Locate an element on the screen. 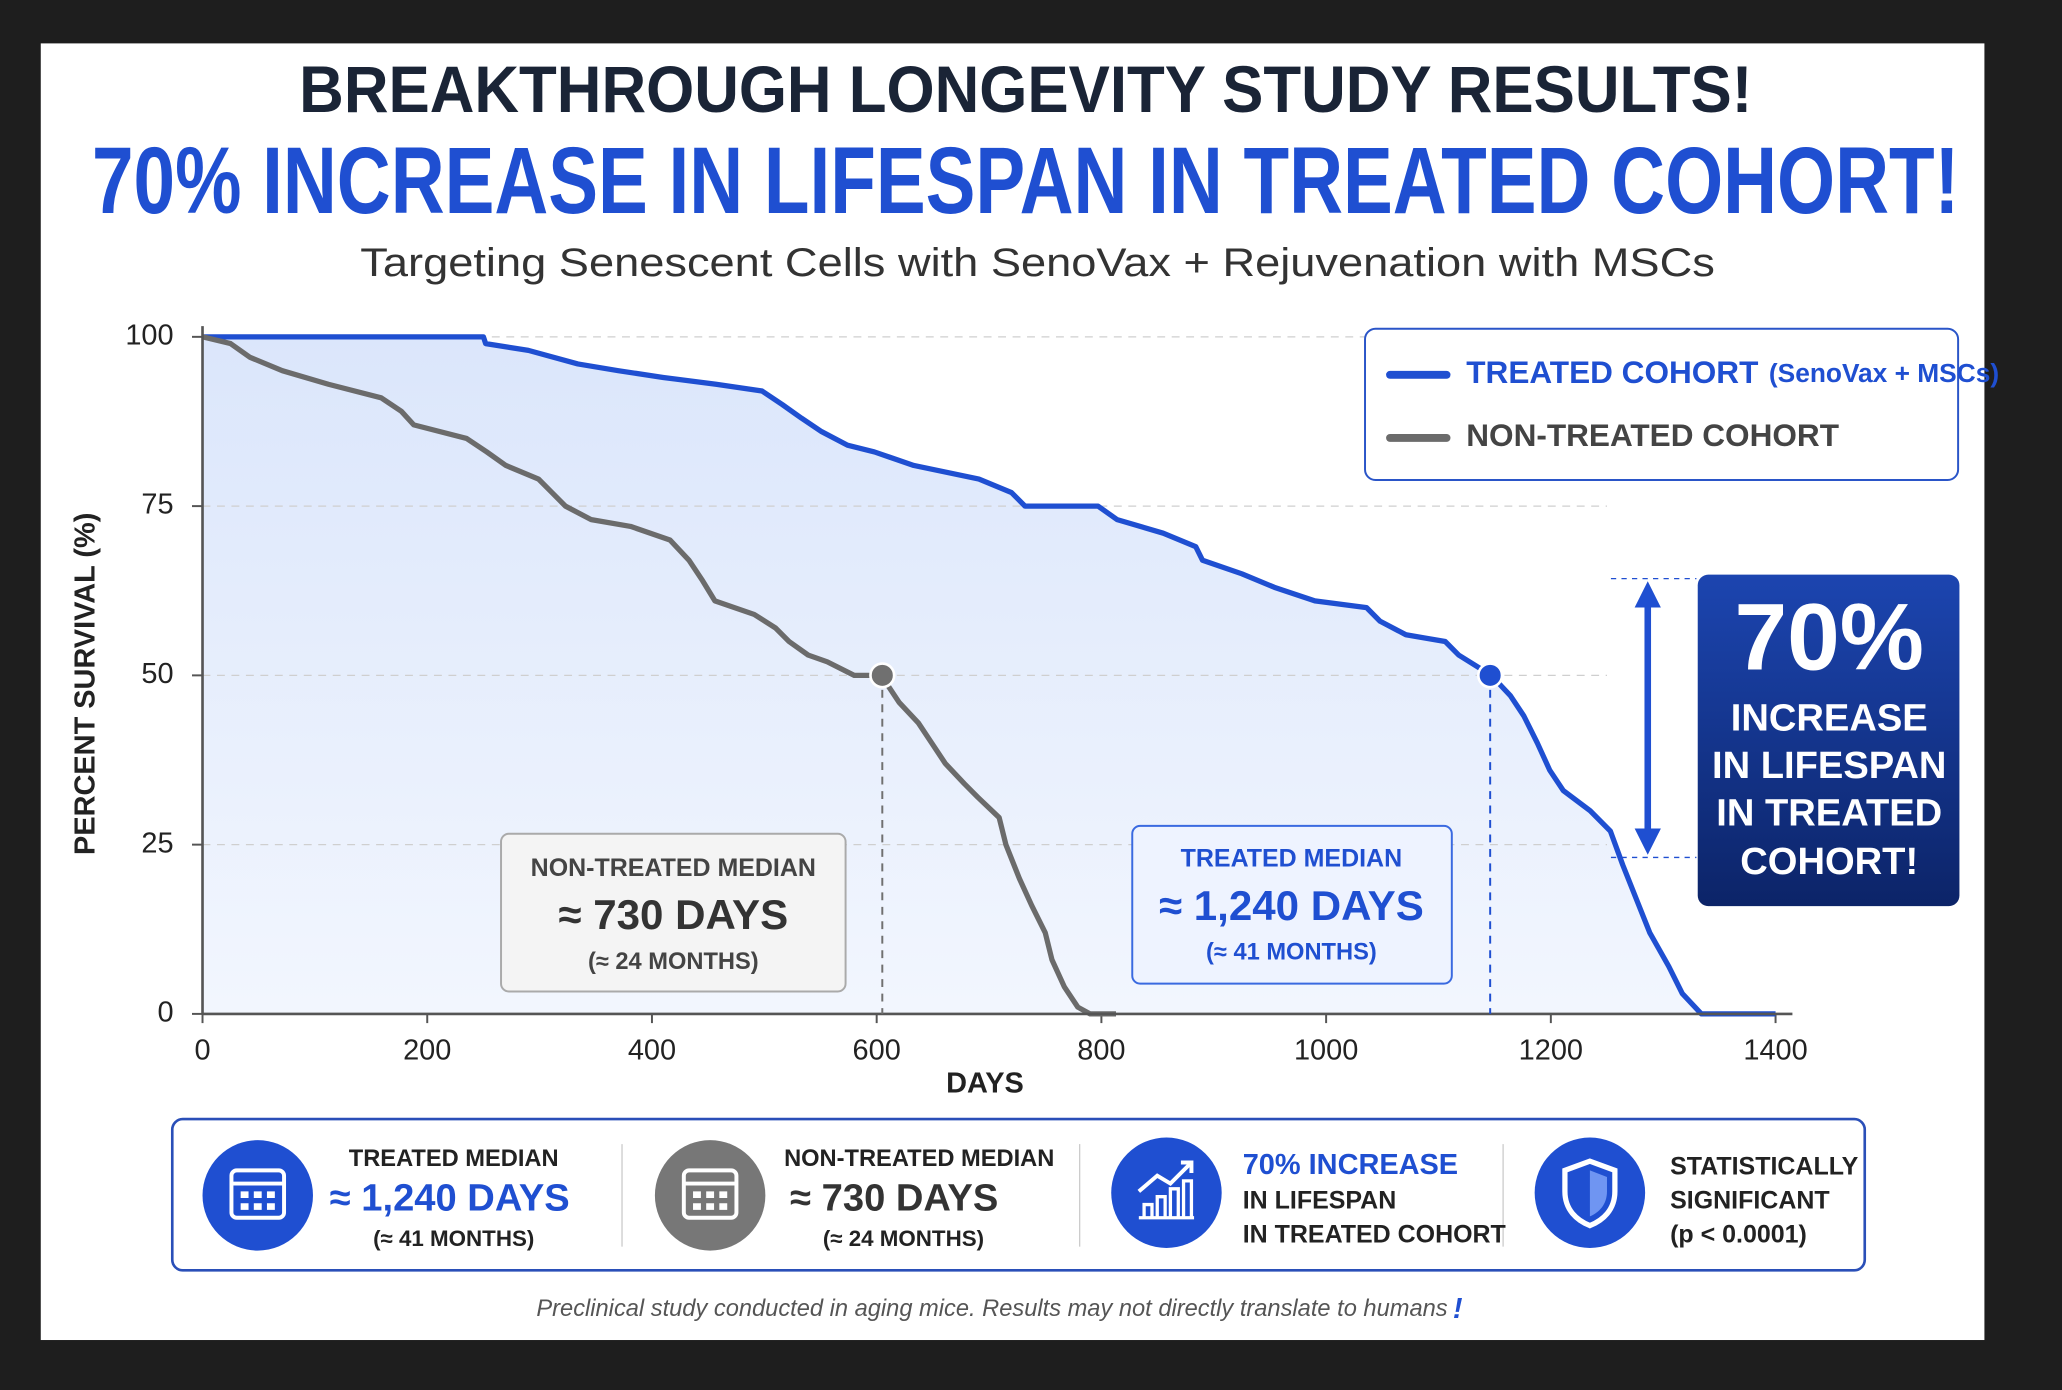  summary-value: ≈ 1,240 DAYS is located at coordinates (450, 1198).